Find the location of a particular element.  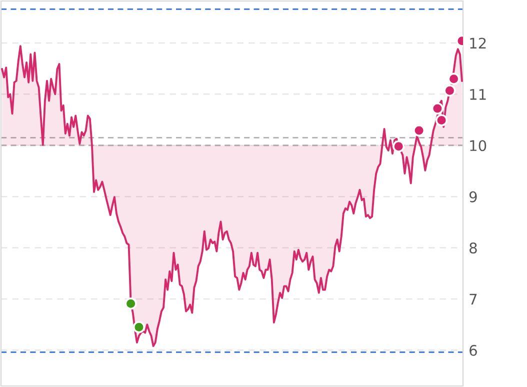

y-tick-label: 7 is located at coordinates (473, 299).